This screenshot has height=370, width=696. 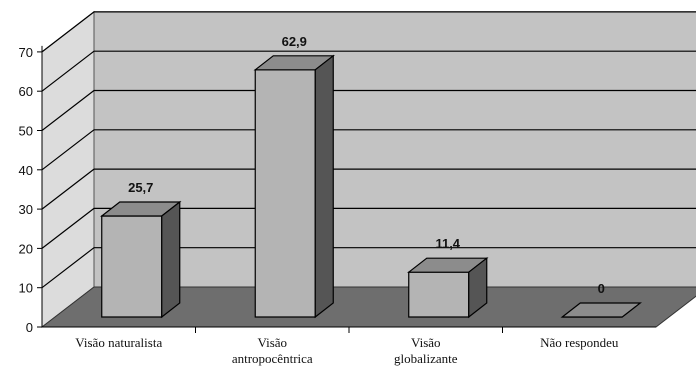 What do you see at coordinates (447, 243) in the screenshot?
I see `data-label: 11,4` at bounding box center [447, 243].